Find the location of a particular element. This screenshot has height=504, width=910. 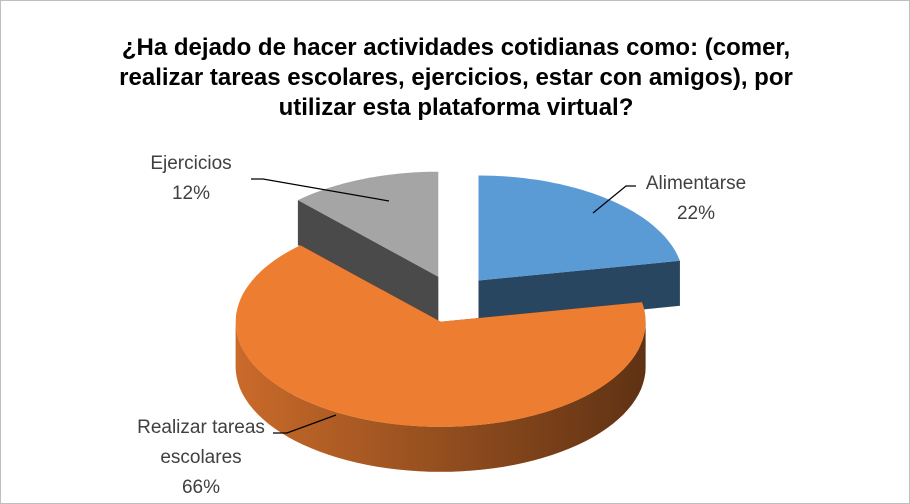

value-label: 22% is located at coordinates (696, 213).